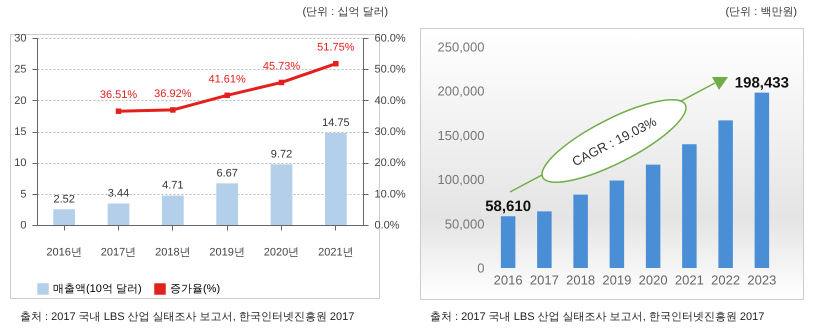 The image size is (819, 336). Describe the element at coordinates (20, 100) in the screenshot. I see `y-tick-label: 20` at that location.